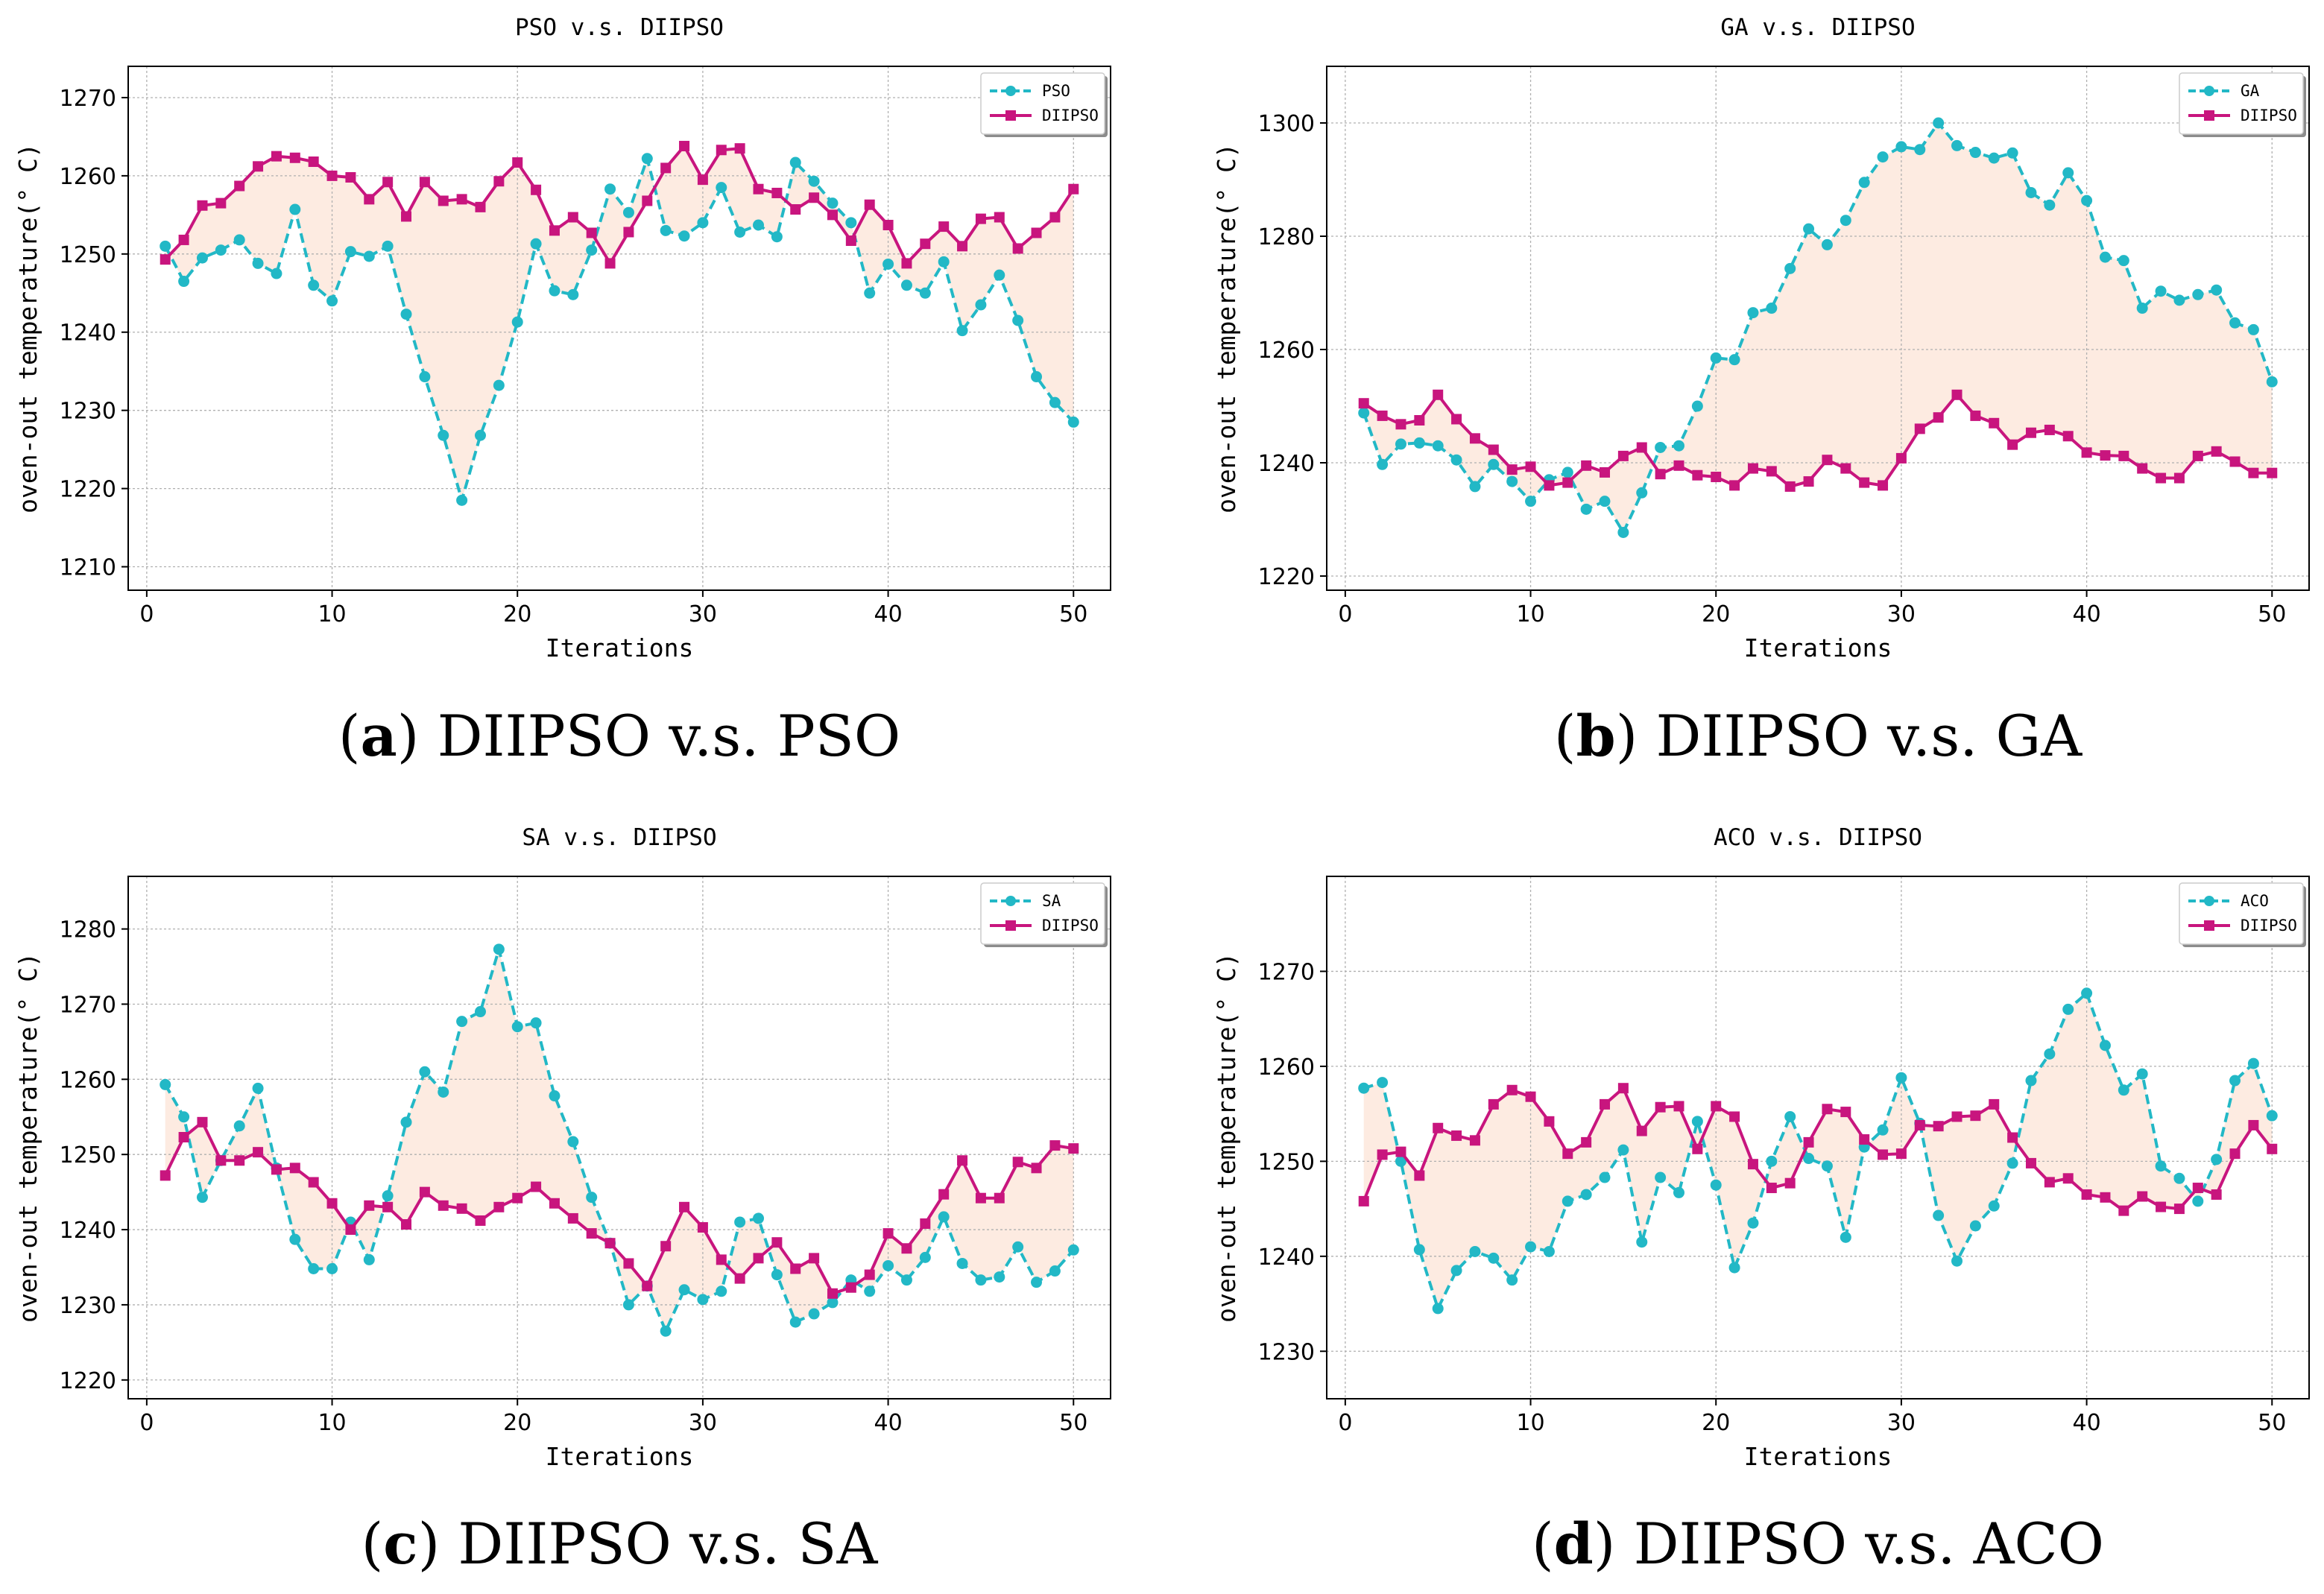  What do you see at coordinates (1818, 1456) in the screenshot?
I see `x-axis-label: Iterations` at bounding box center [1818, 1456].